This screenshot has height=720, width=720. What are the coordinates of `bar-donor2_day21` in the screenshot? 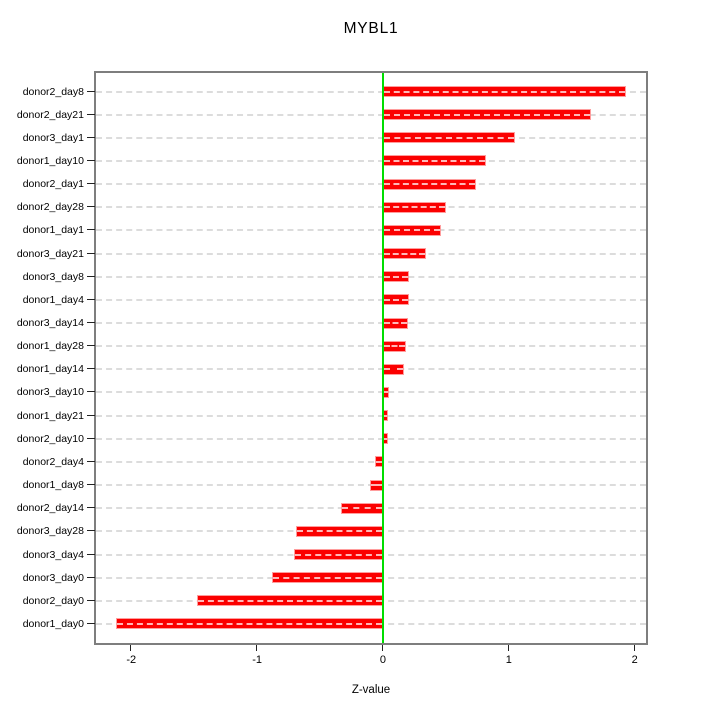 It's located at (486, 115).